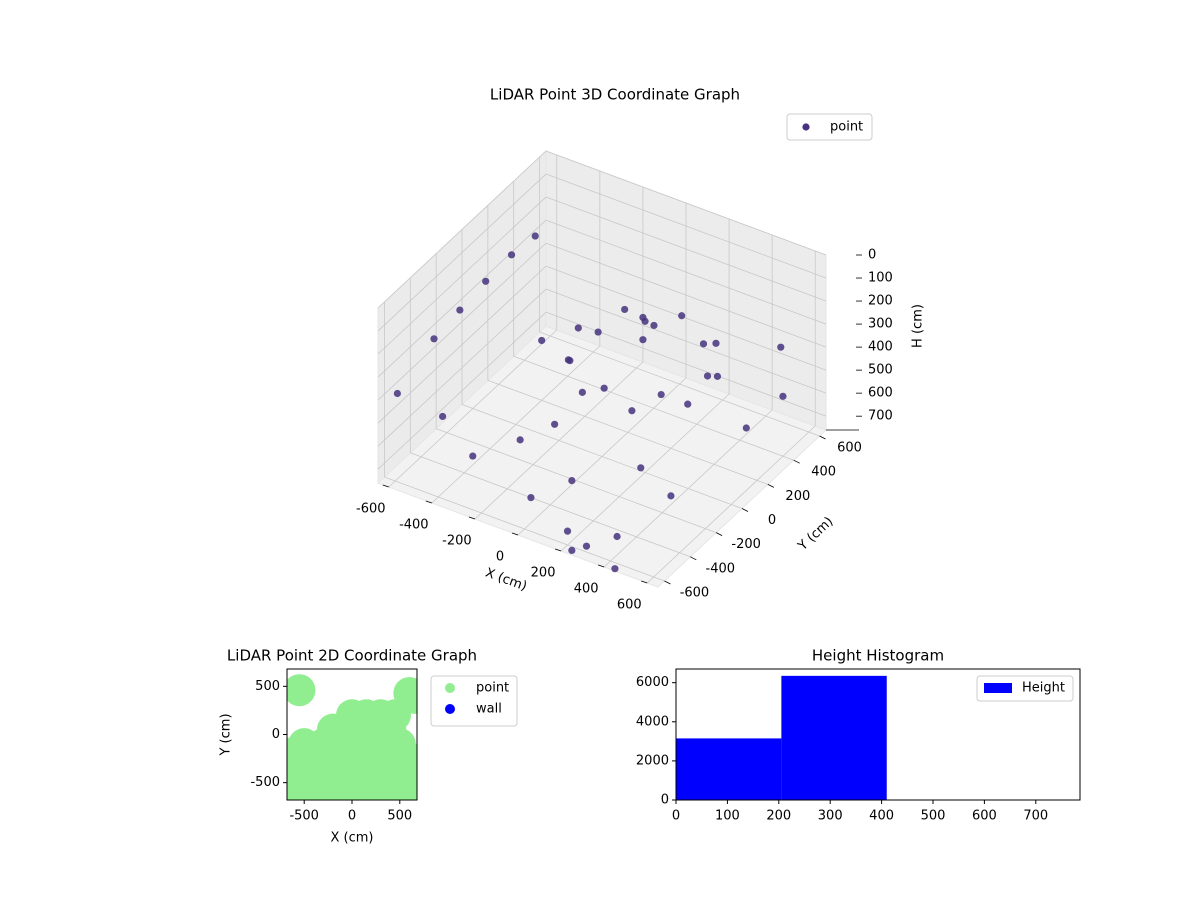 The image size is (1200, 900). I want to click on chart-title: Height Histogram, so click(878, 656).